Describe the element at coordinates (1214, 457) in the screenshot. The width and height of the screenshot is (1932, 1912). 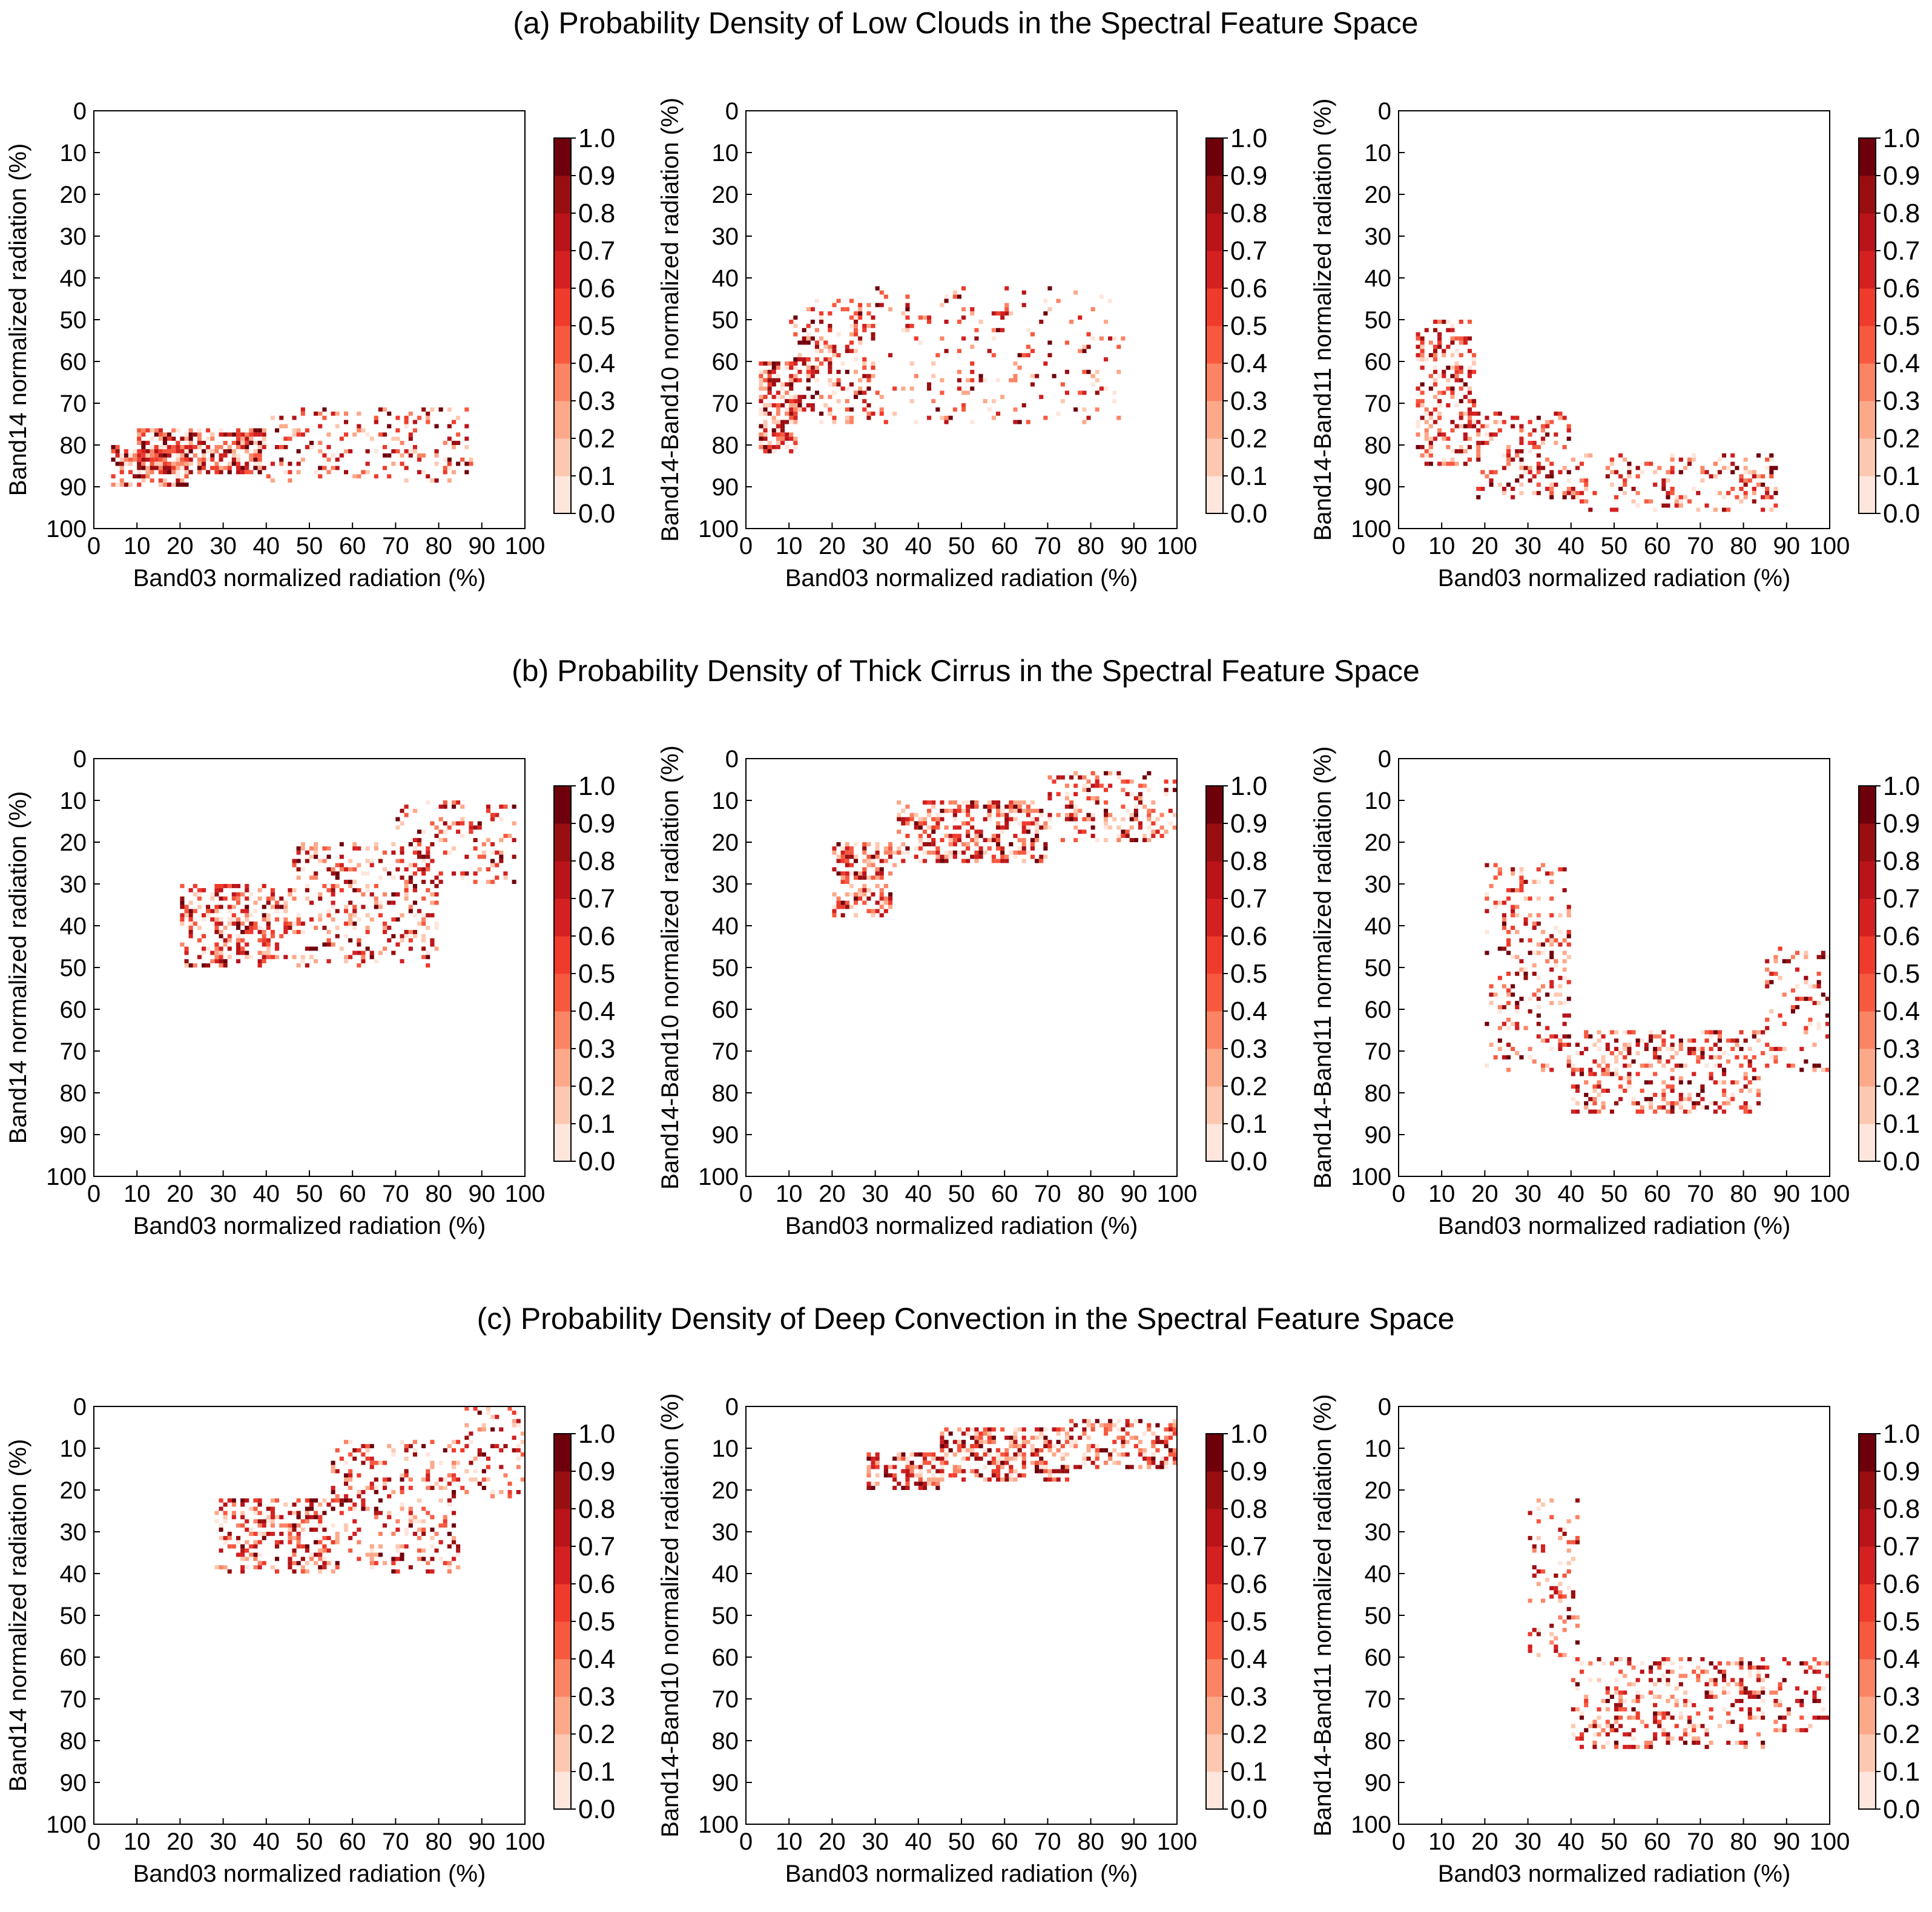
I see `colorbar-segment` at that location.